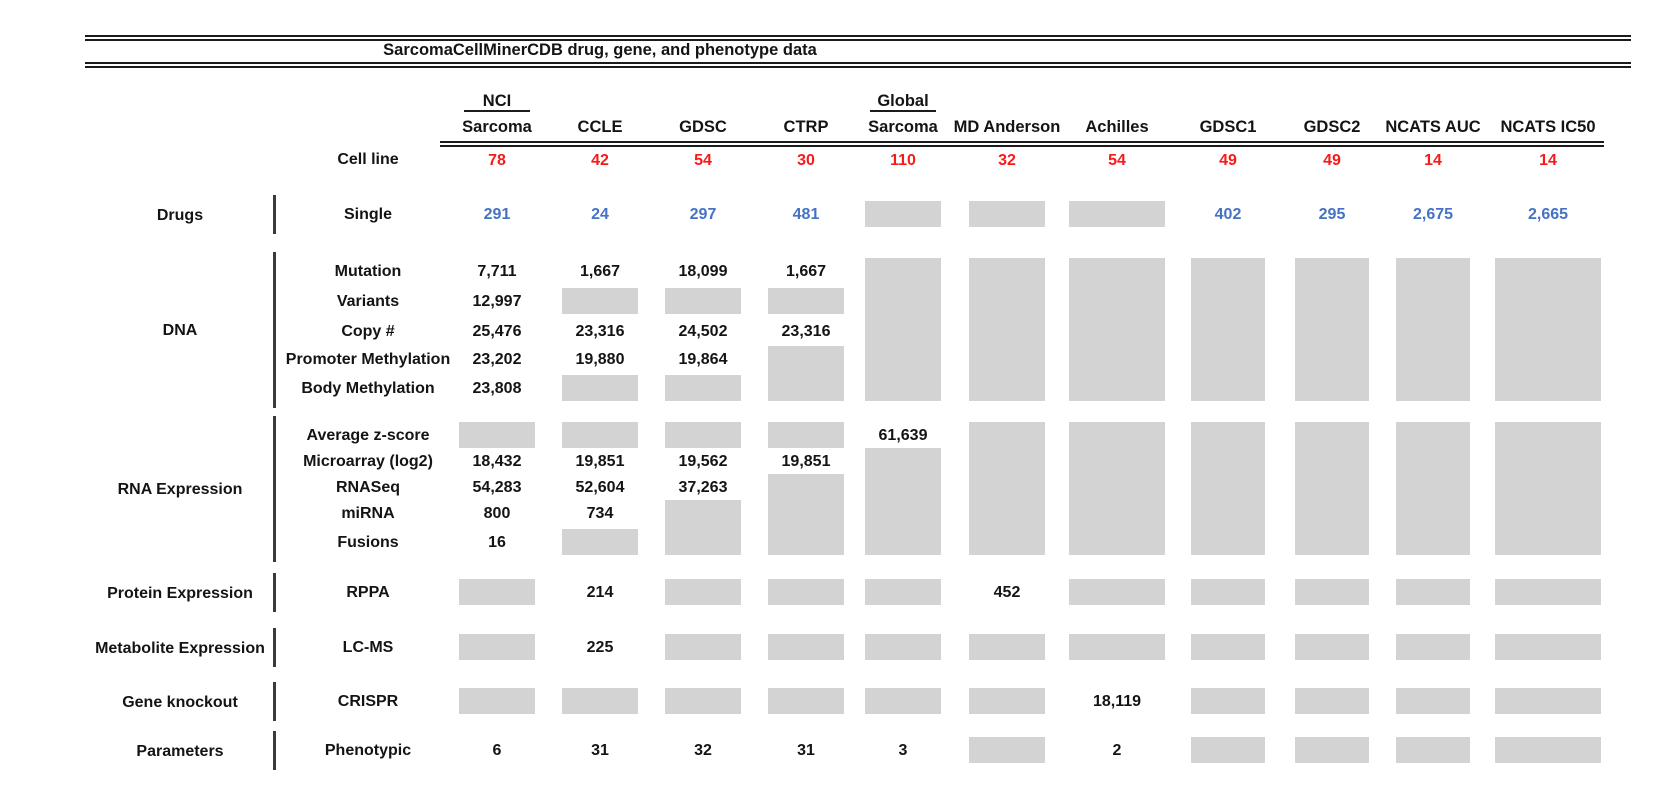 Image resolution: width=1669 pixels, height=800 pixels. What do you see at coordinates (180, 215) in the screenshot?
I see `section-label: Drugs` at bounding box center [180, 215].